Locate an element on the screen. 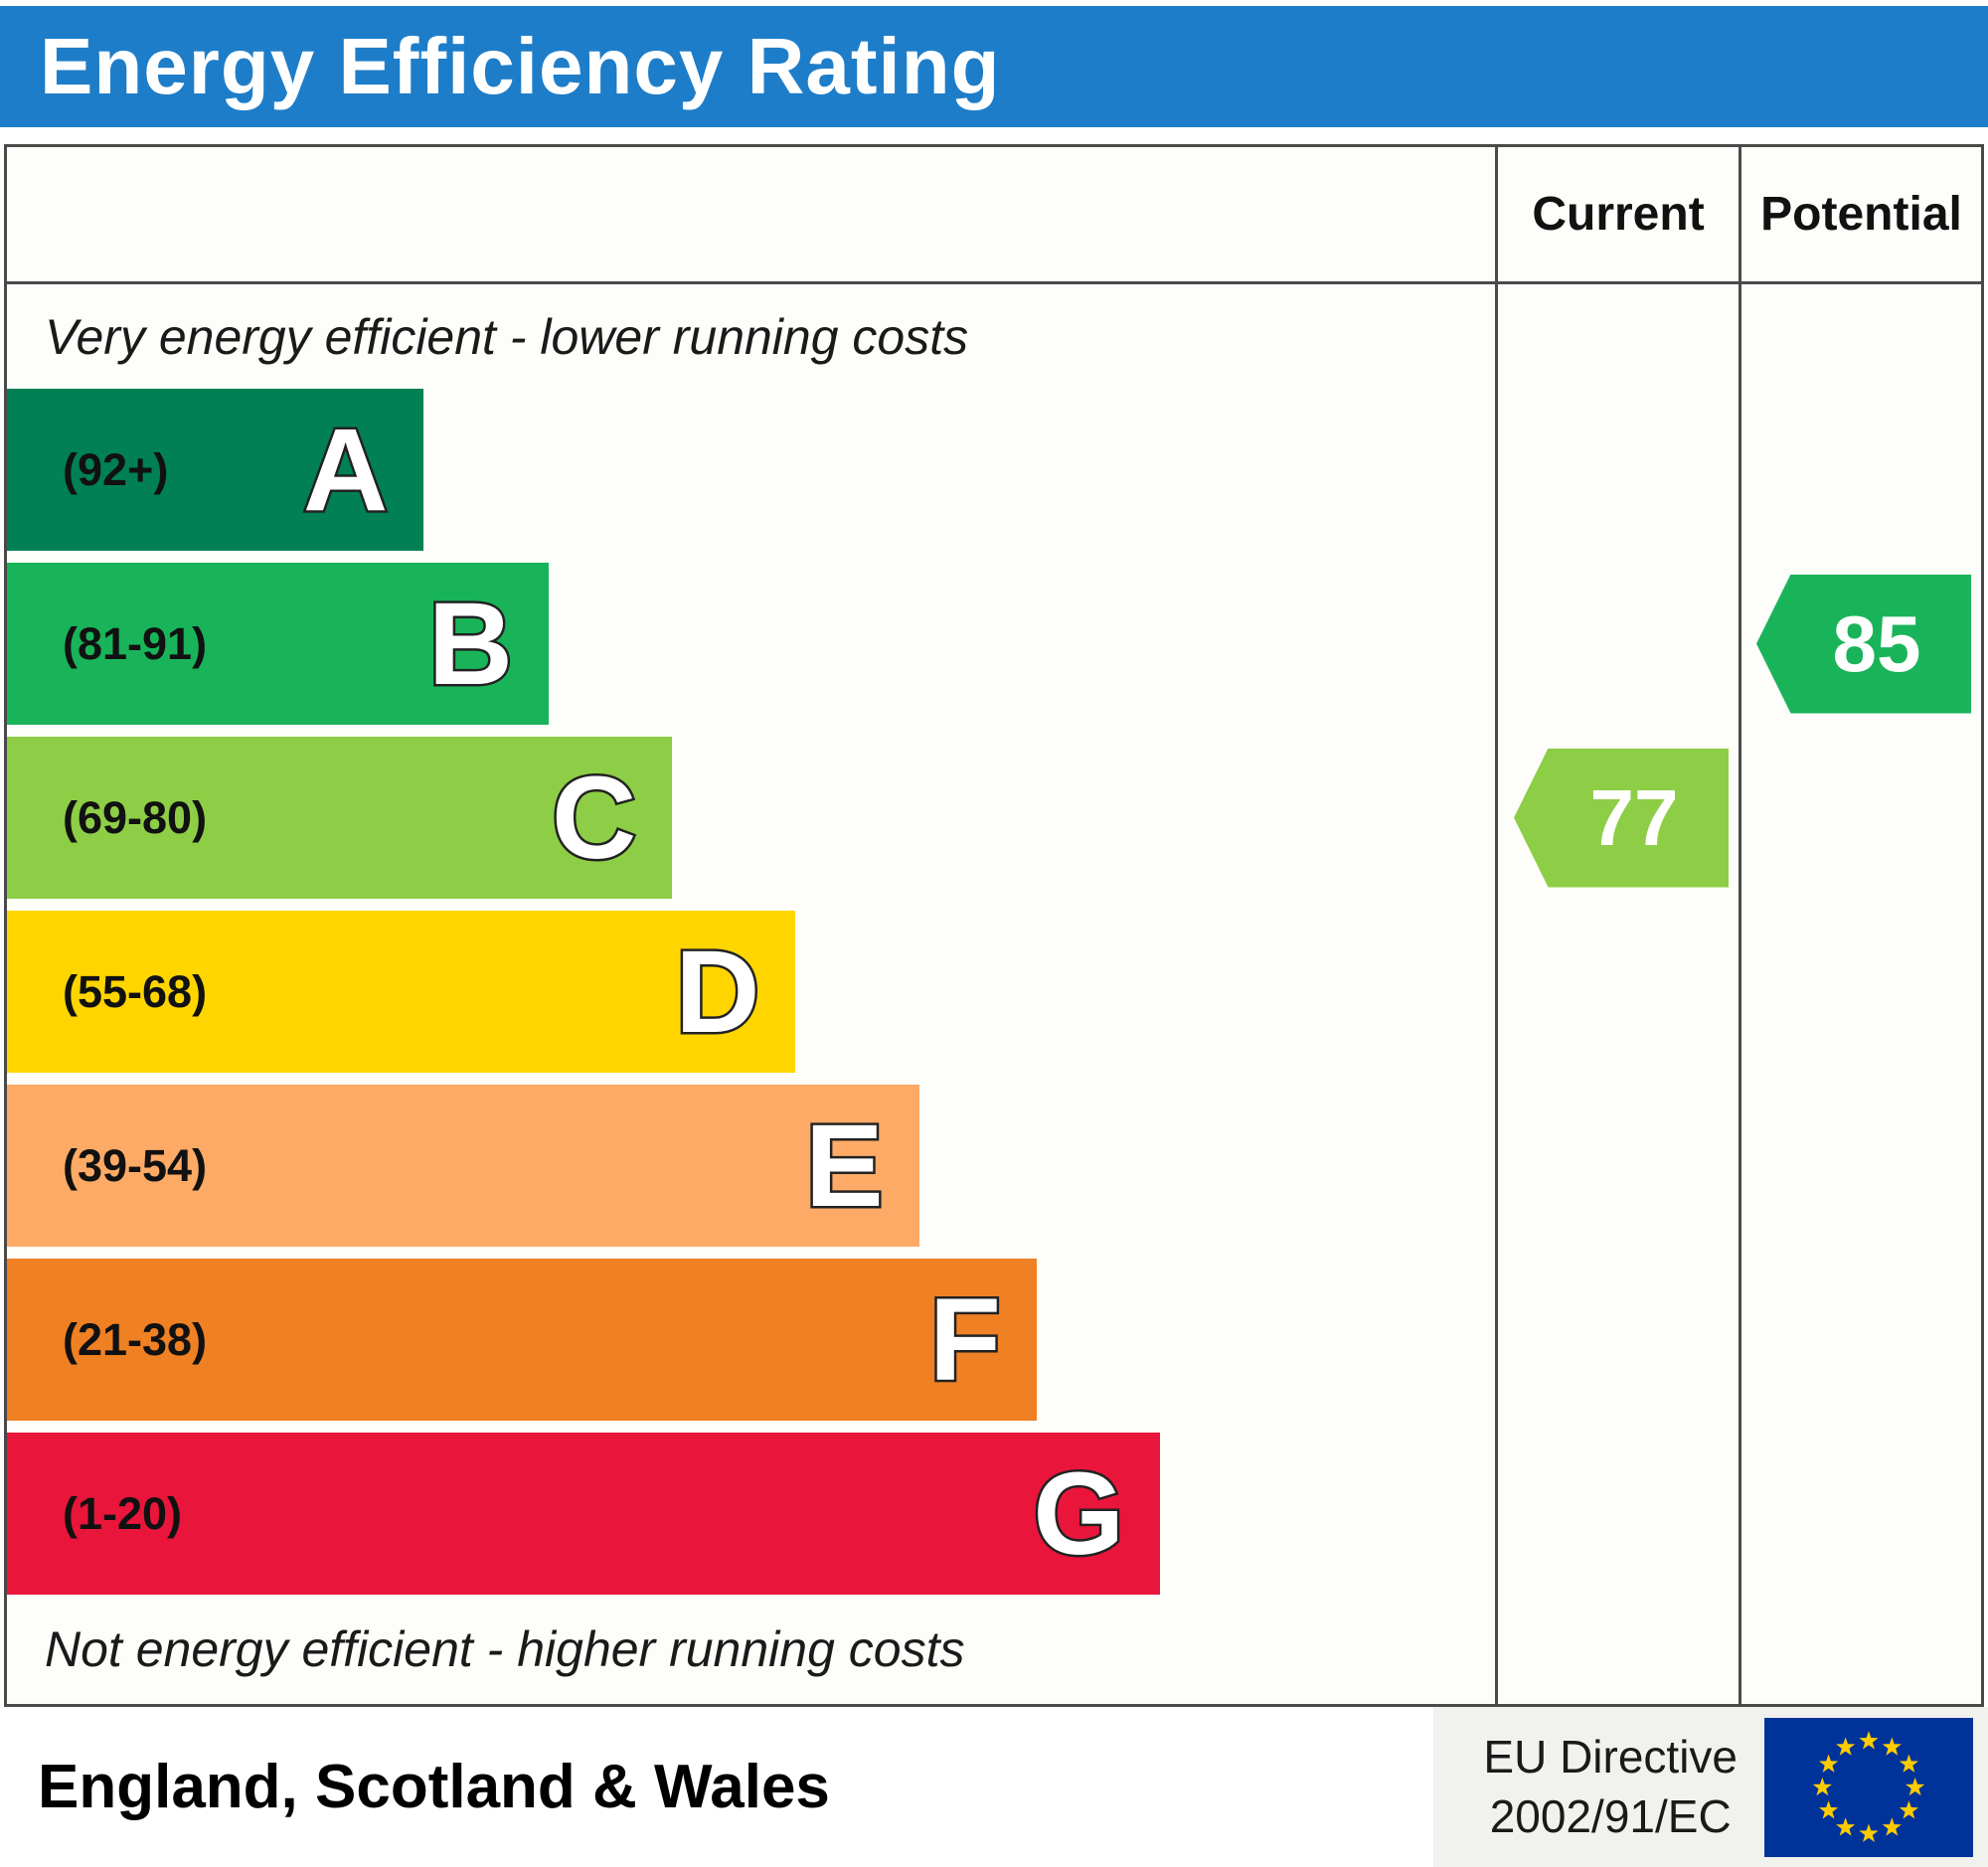 Image resolution: width=1988 pixels, height=1867 pixels. band-bar-c: (69-80) C is located at coordinates (340, 818).